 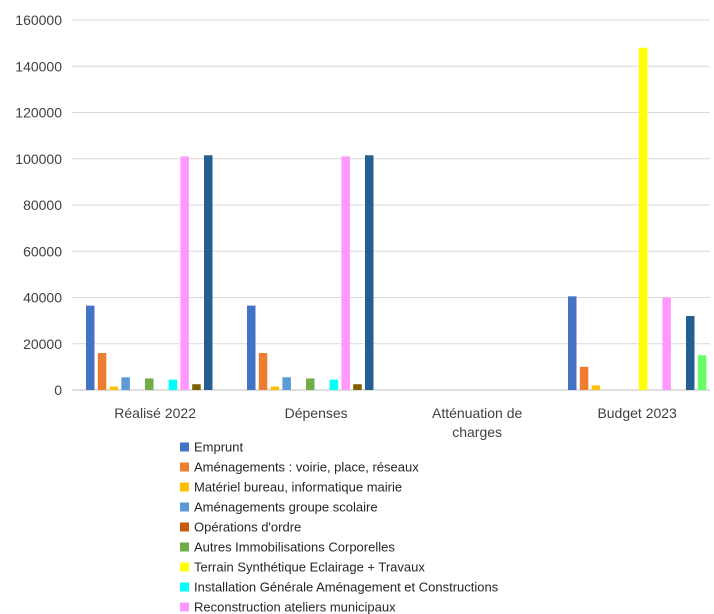 I want to click on y-tick-label: 80000, so click(x=42, y=205).